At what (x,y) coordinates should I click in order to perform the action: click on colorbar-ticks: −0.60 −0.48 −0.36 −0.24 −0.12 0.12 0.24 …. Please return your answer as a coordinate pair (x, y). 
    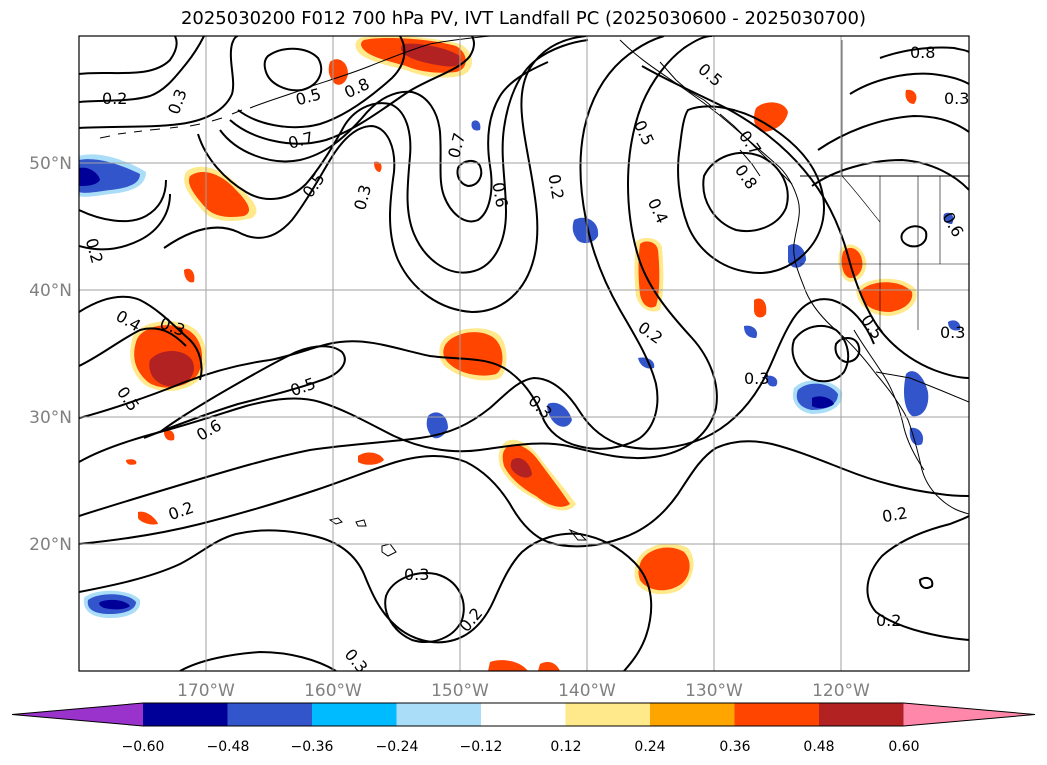
    Looking at the image, I should click on (521, 747).